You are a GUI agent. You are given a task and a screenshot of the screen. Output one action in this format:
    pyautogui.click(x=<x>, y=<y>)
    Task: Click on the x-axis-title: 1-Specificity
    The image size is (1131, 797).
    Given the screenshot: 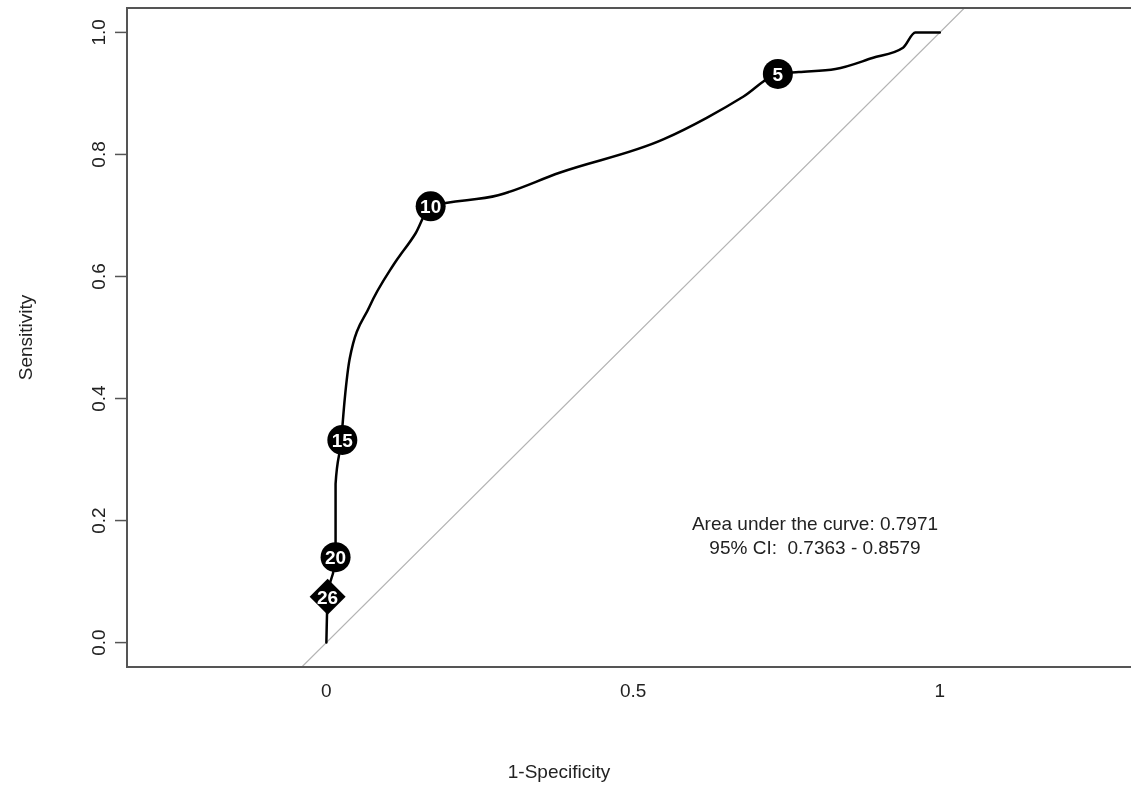 What is the action you would take?
    pyautogui.click(x=559, y=771)
    